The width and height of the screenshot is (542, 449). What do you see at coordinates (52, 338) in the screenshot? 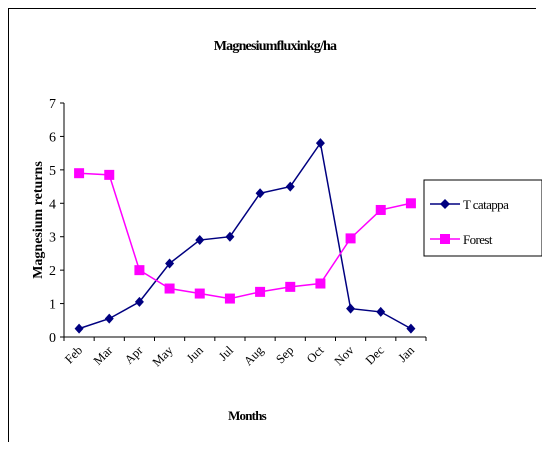
I see `y-tick-label: 0` at bounding box center [52, 338].